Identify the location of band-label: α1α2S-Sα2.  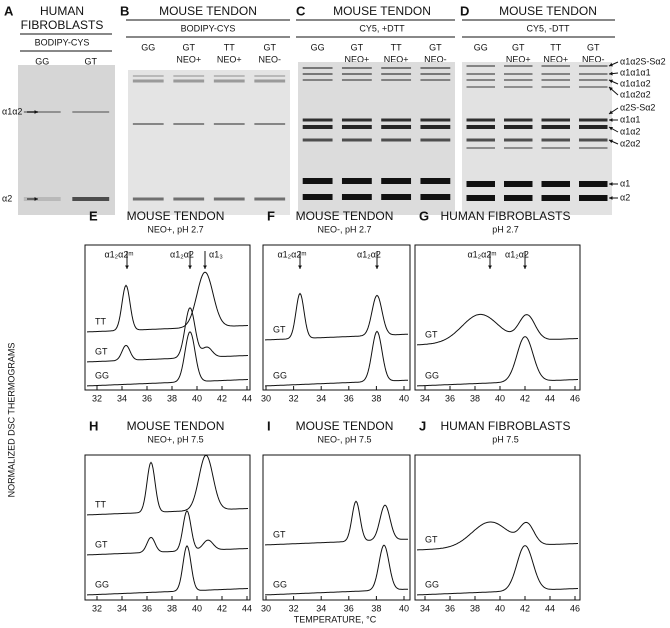
(643, 61).